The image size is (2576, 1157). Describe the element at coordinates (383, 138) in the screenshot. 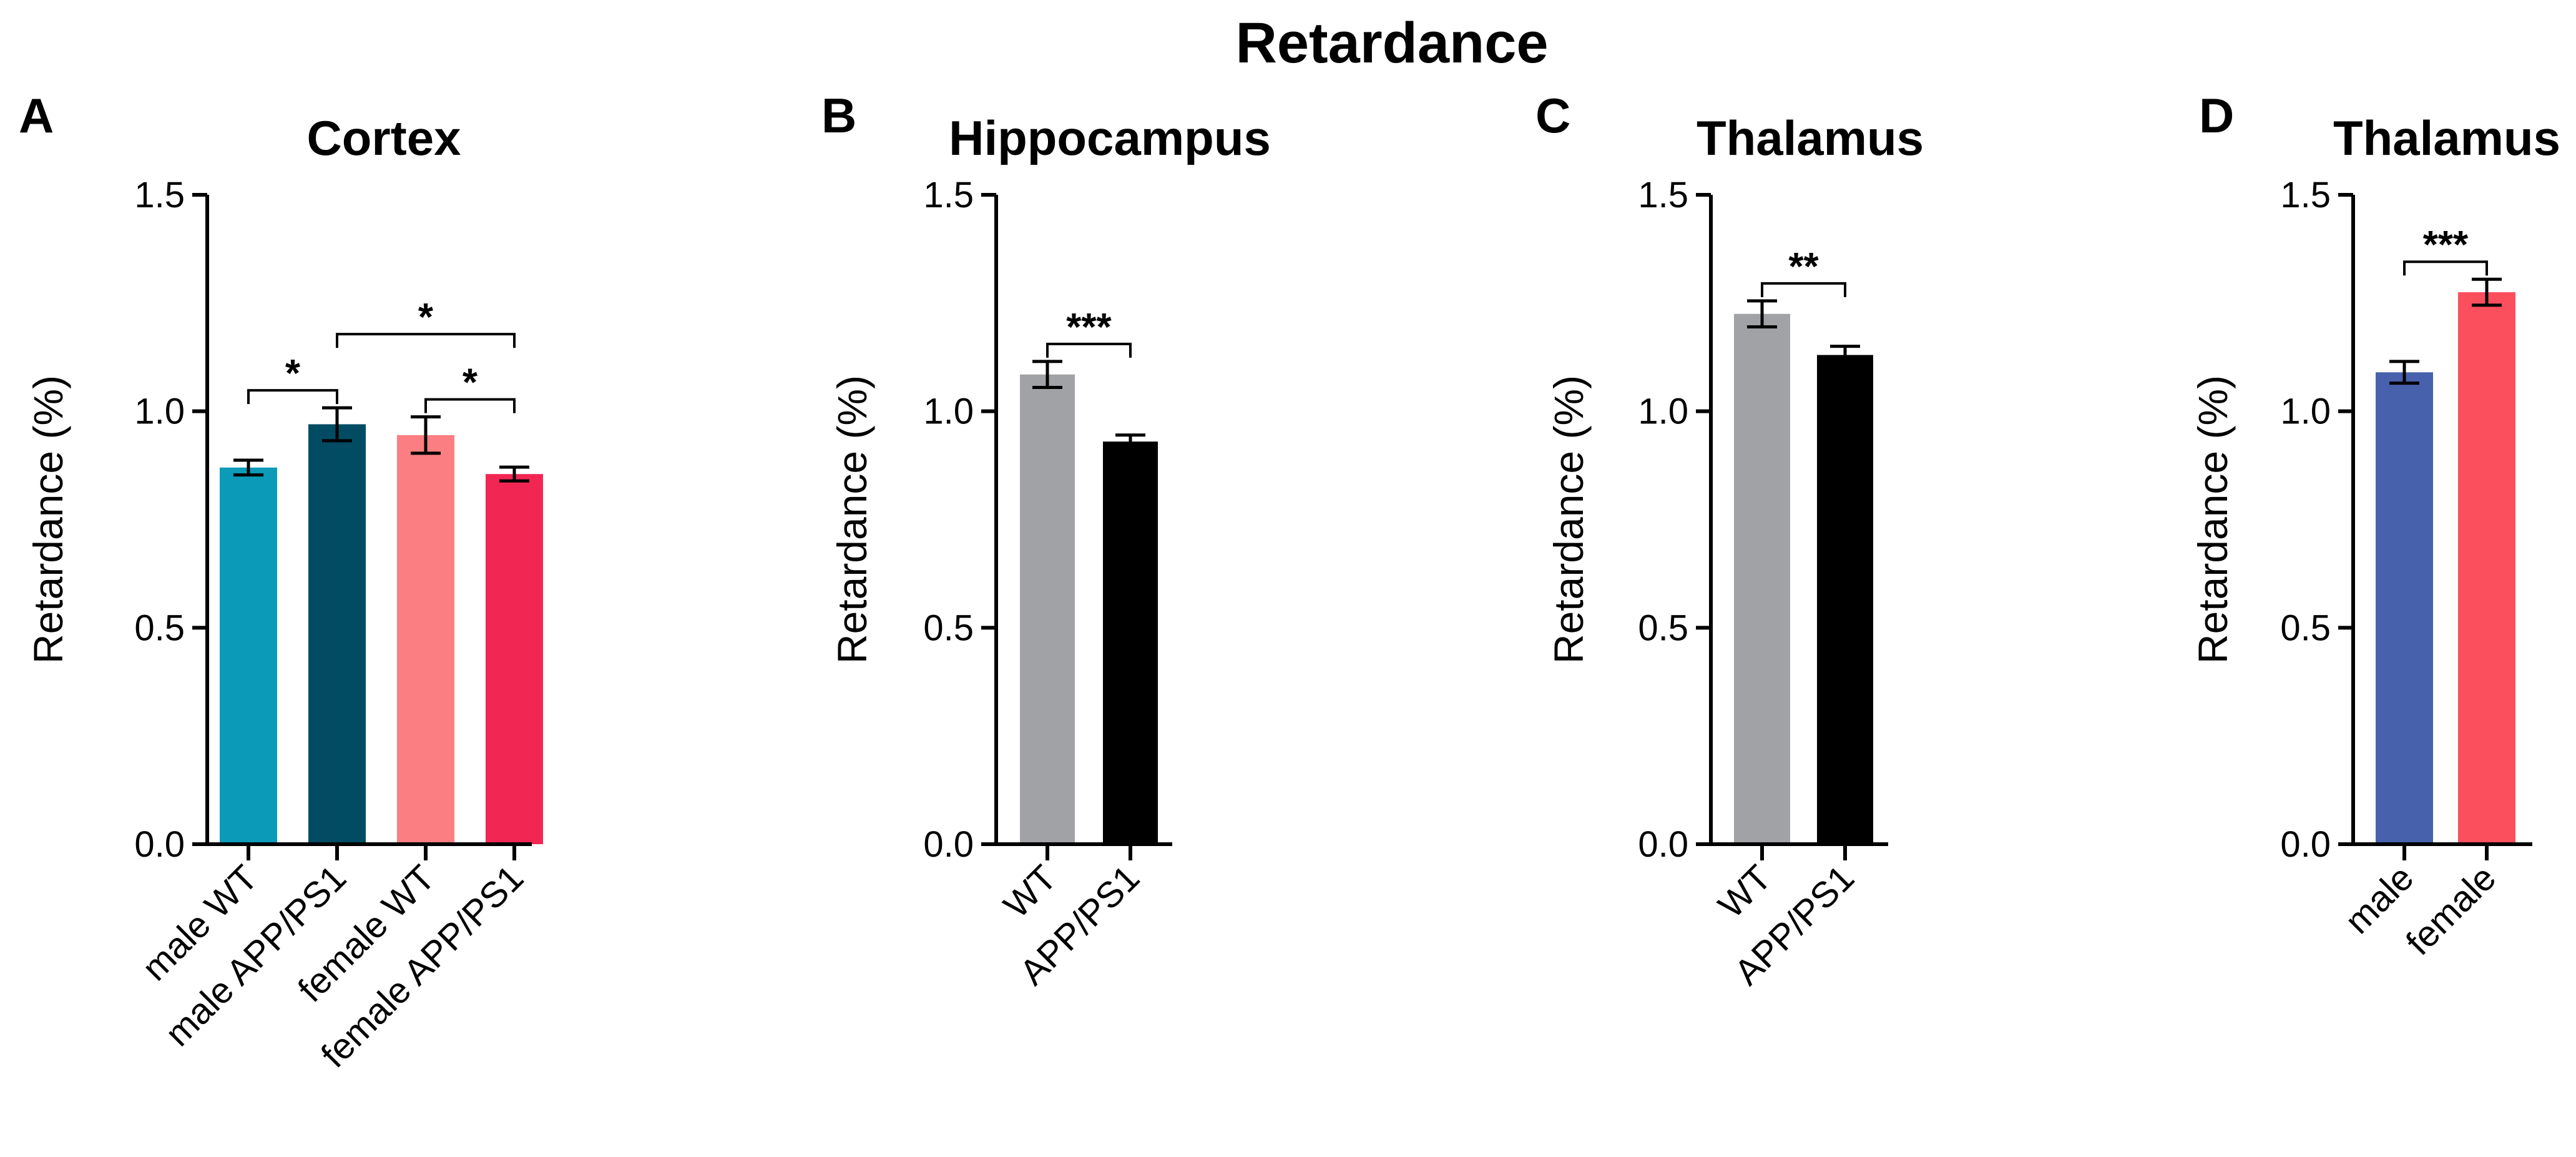

I see `panel-title: Cortex` at that location.